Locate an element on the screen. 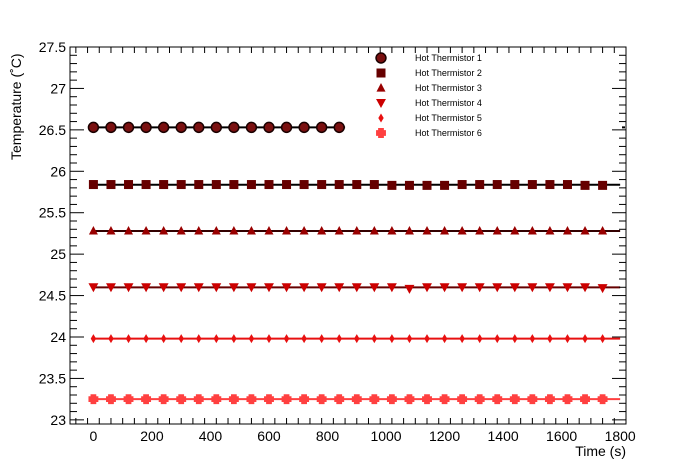 The image size is (696, 472). x-tick-label: 1800 is located at coordinates (620, 436).